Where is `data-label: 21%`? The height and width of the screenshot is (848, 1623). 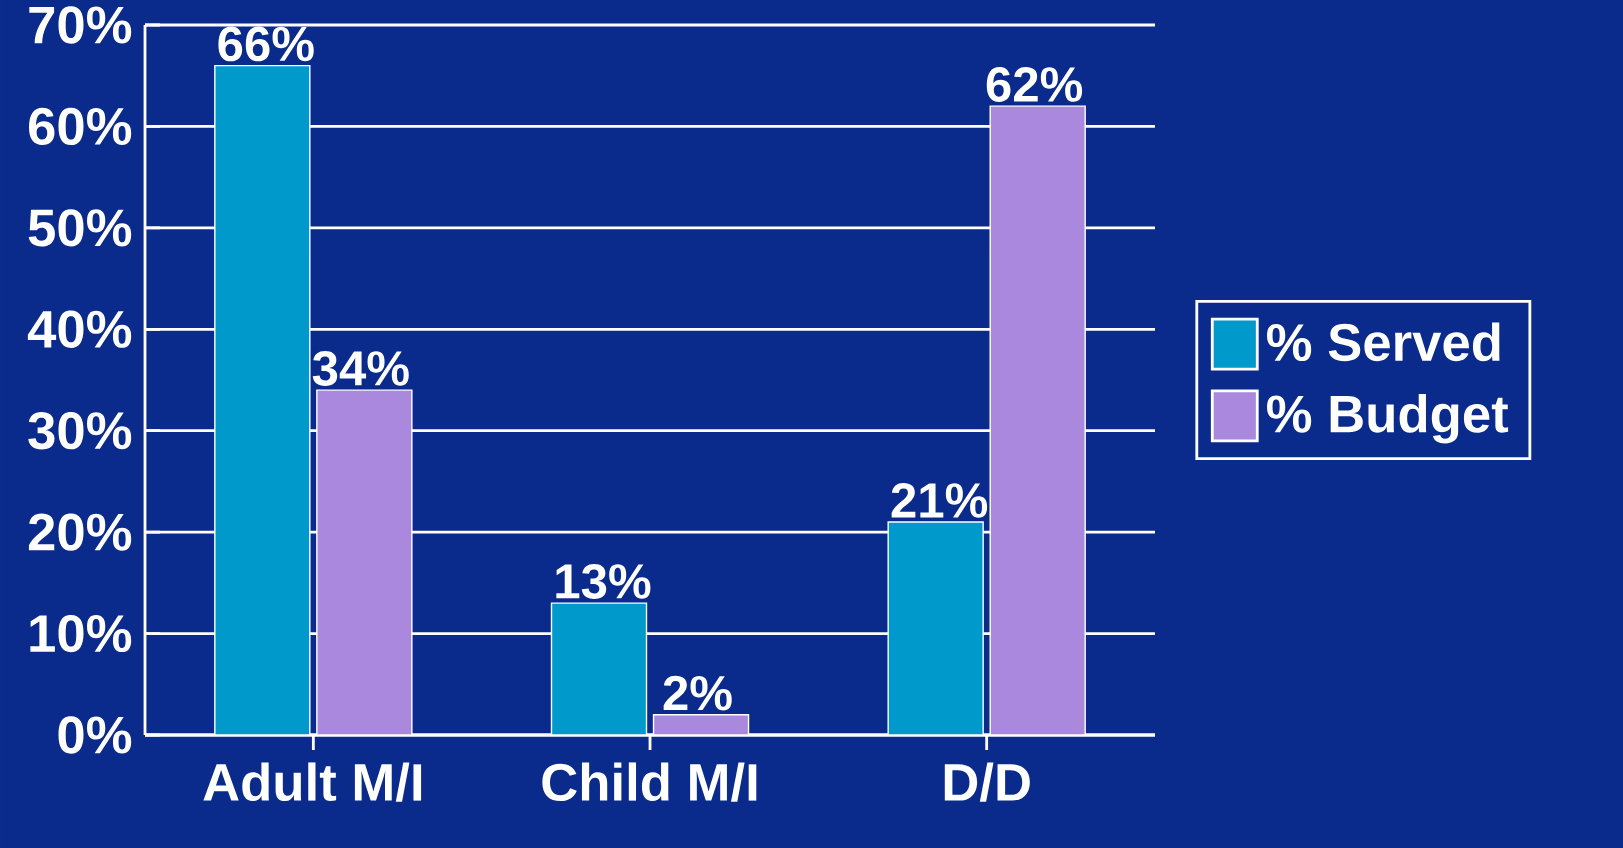
data-label: 21% is located at coordinates (939, 500).